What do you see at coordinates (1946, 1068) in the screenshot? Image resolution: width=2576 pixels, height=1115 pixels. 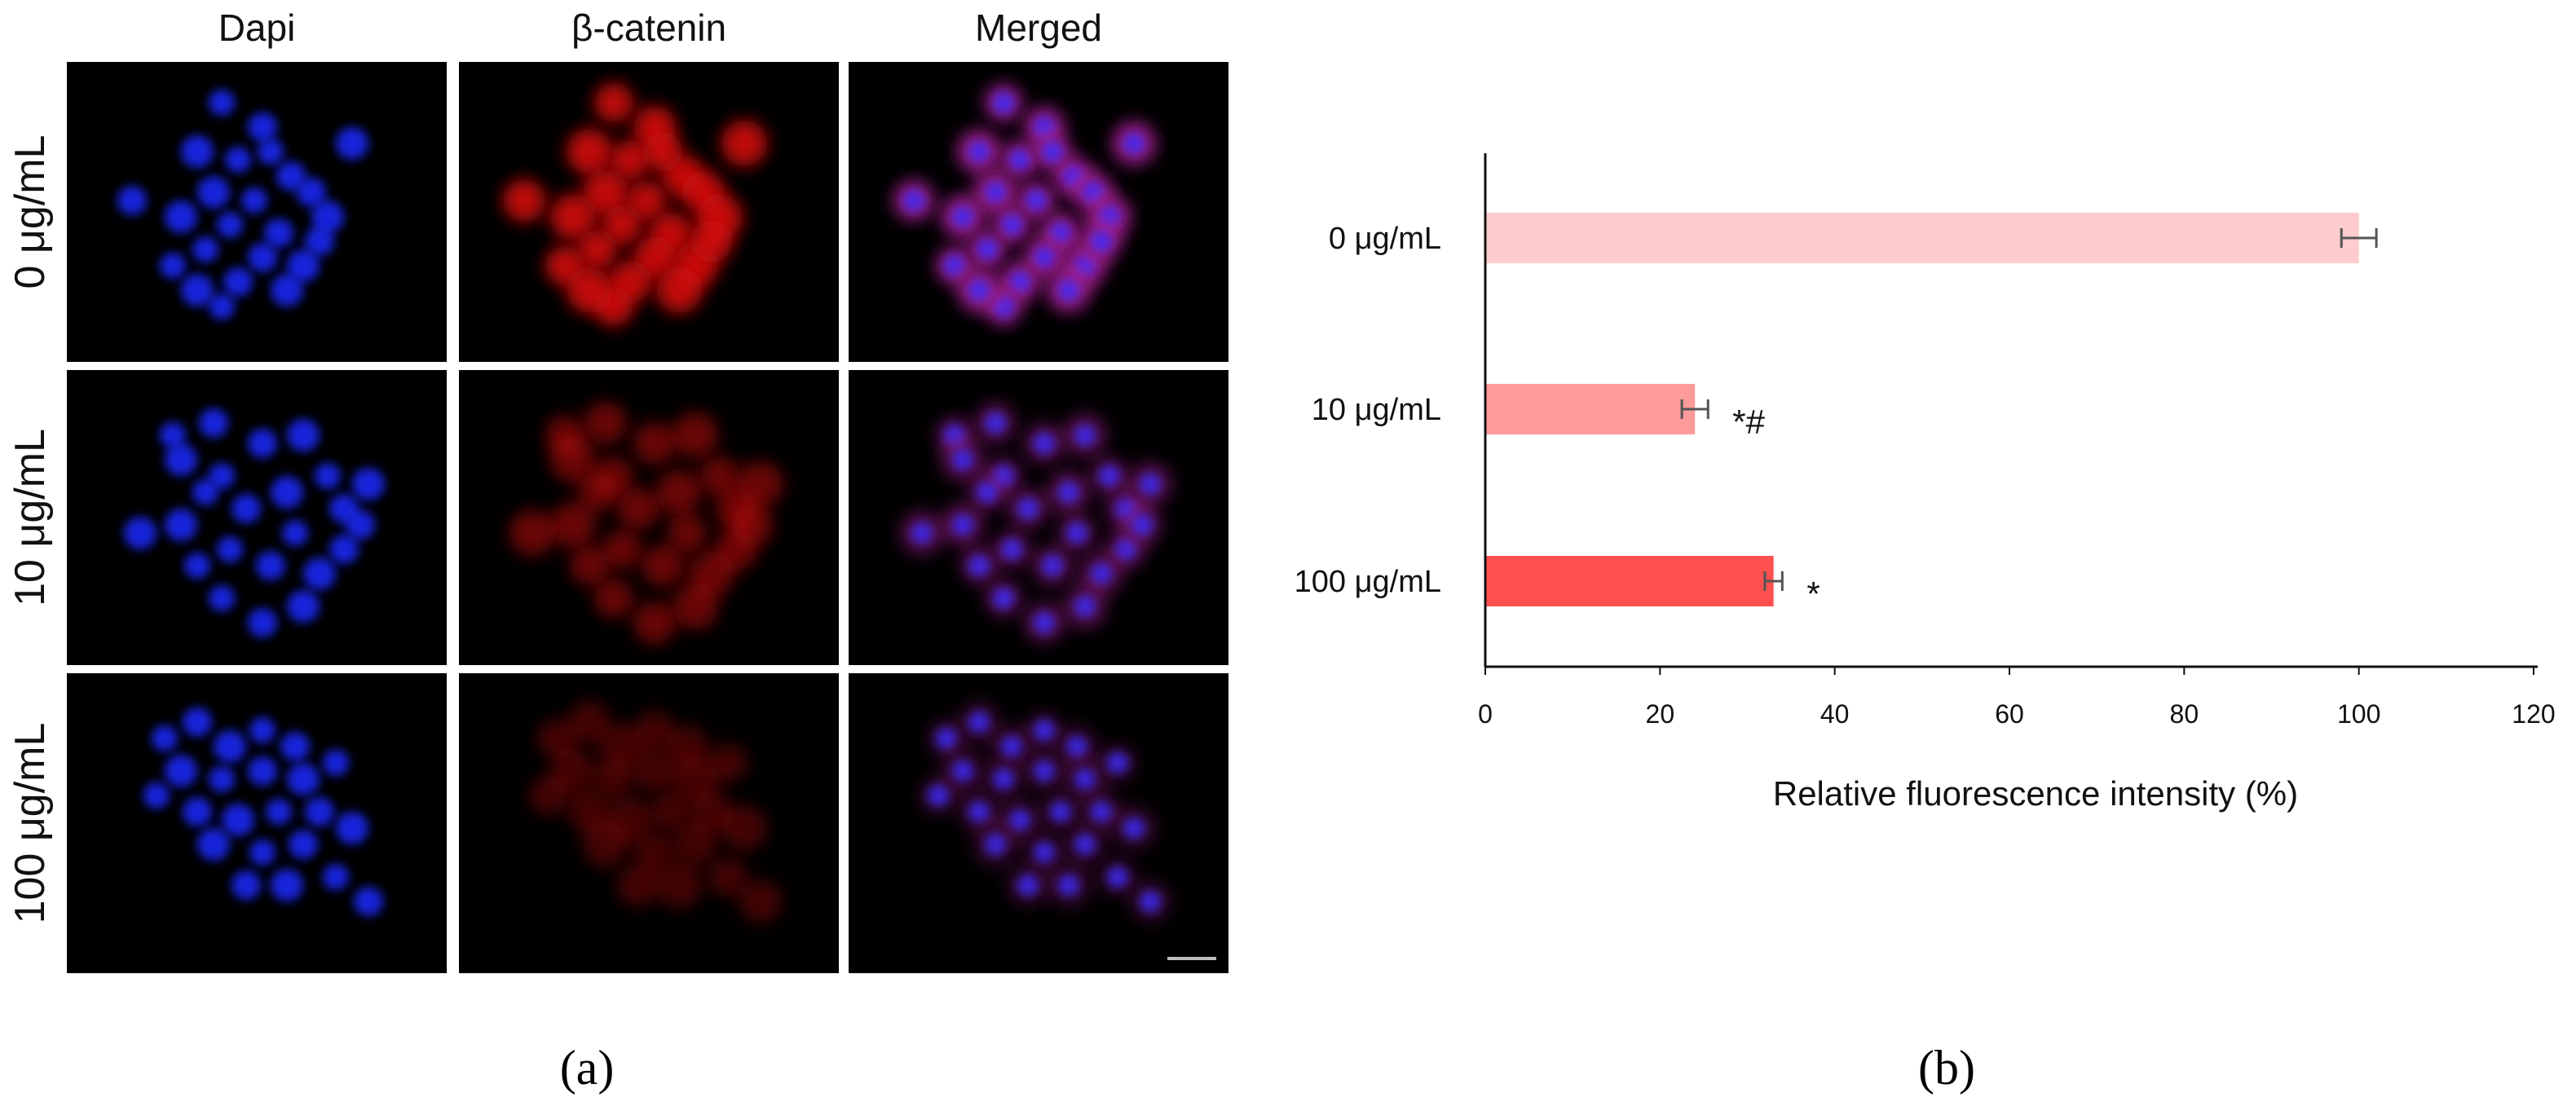 I see `panel-b-letter: (b)` at bounding box center [1946, 1068].